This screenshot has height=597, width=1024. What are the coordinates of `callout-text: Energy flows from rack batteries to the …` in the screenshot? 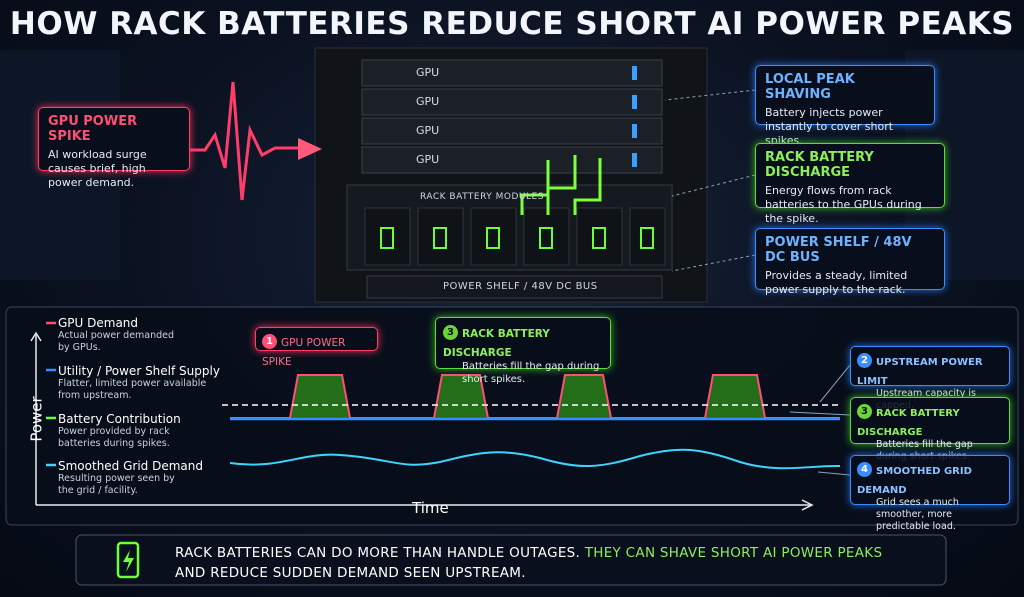 It's located at (843, 204).